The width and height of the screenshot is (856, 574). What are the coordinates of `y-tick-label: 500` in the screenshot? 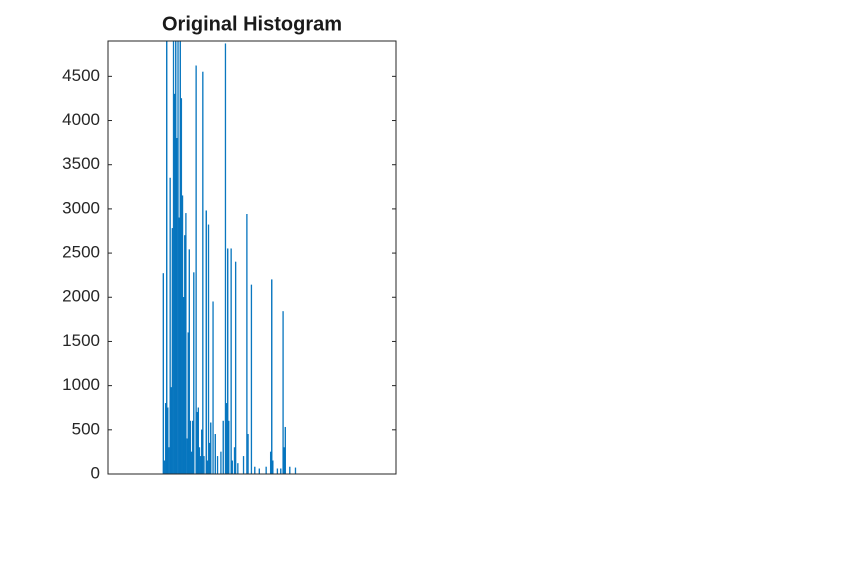 It's located at (86, 428).